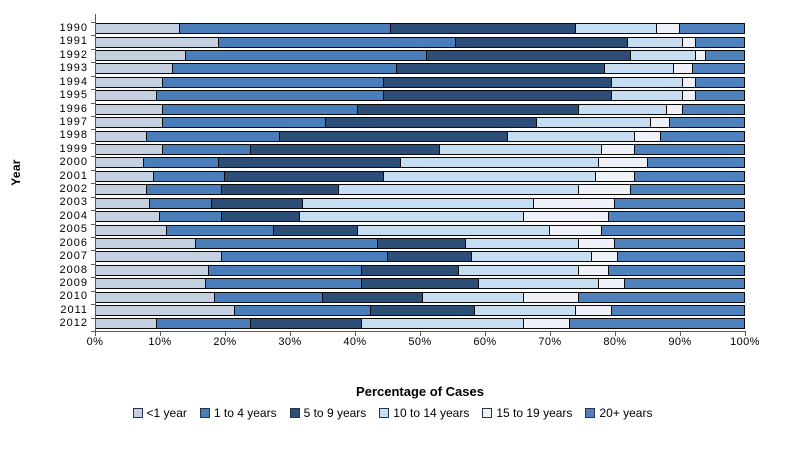 Image resolution: width=785 pixels, height=455 pixels. What do you see at coordinates (73, 229) in the screenshot?
I see `y-tick-label: 2005` at bounding box center [73, 229].